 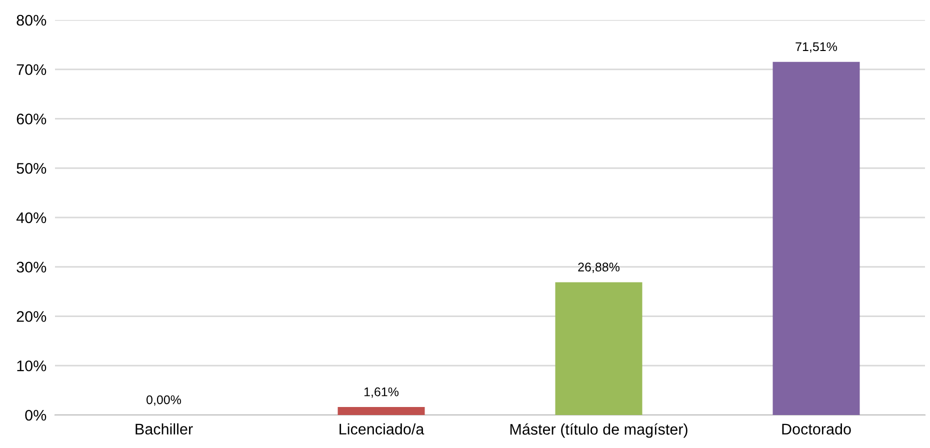 I want to click on y-tick-label: 10%, so click(x=31, y=366).